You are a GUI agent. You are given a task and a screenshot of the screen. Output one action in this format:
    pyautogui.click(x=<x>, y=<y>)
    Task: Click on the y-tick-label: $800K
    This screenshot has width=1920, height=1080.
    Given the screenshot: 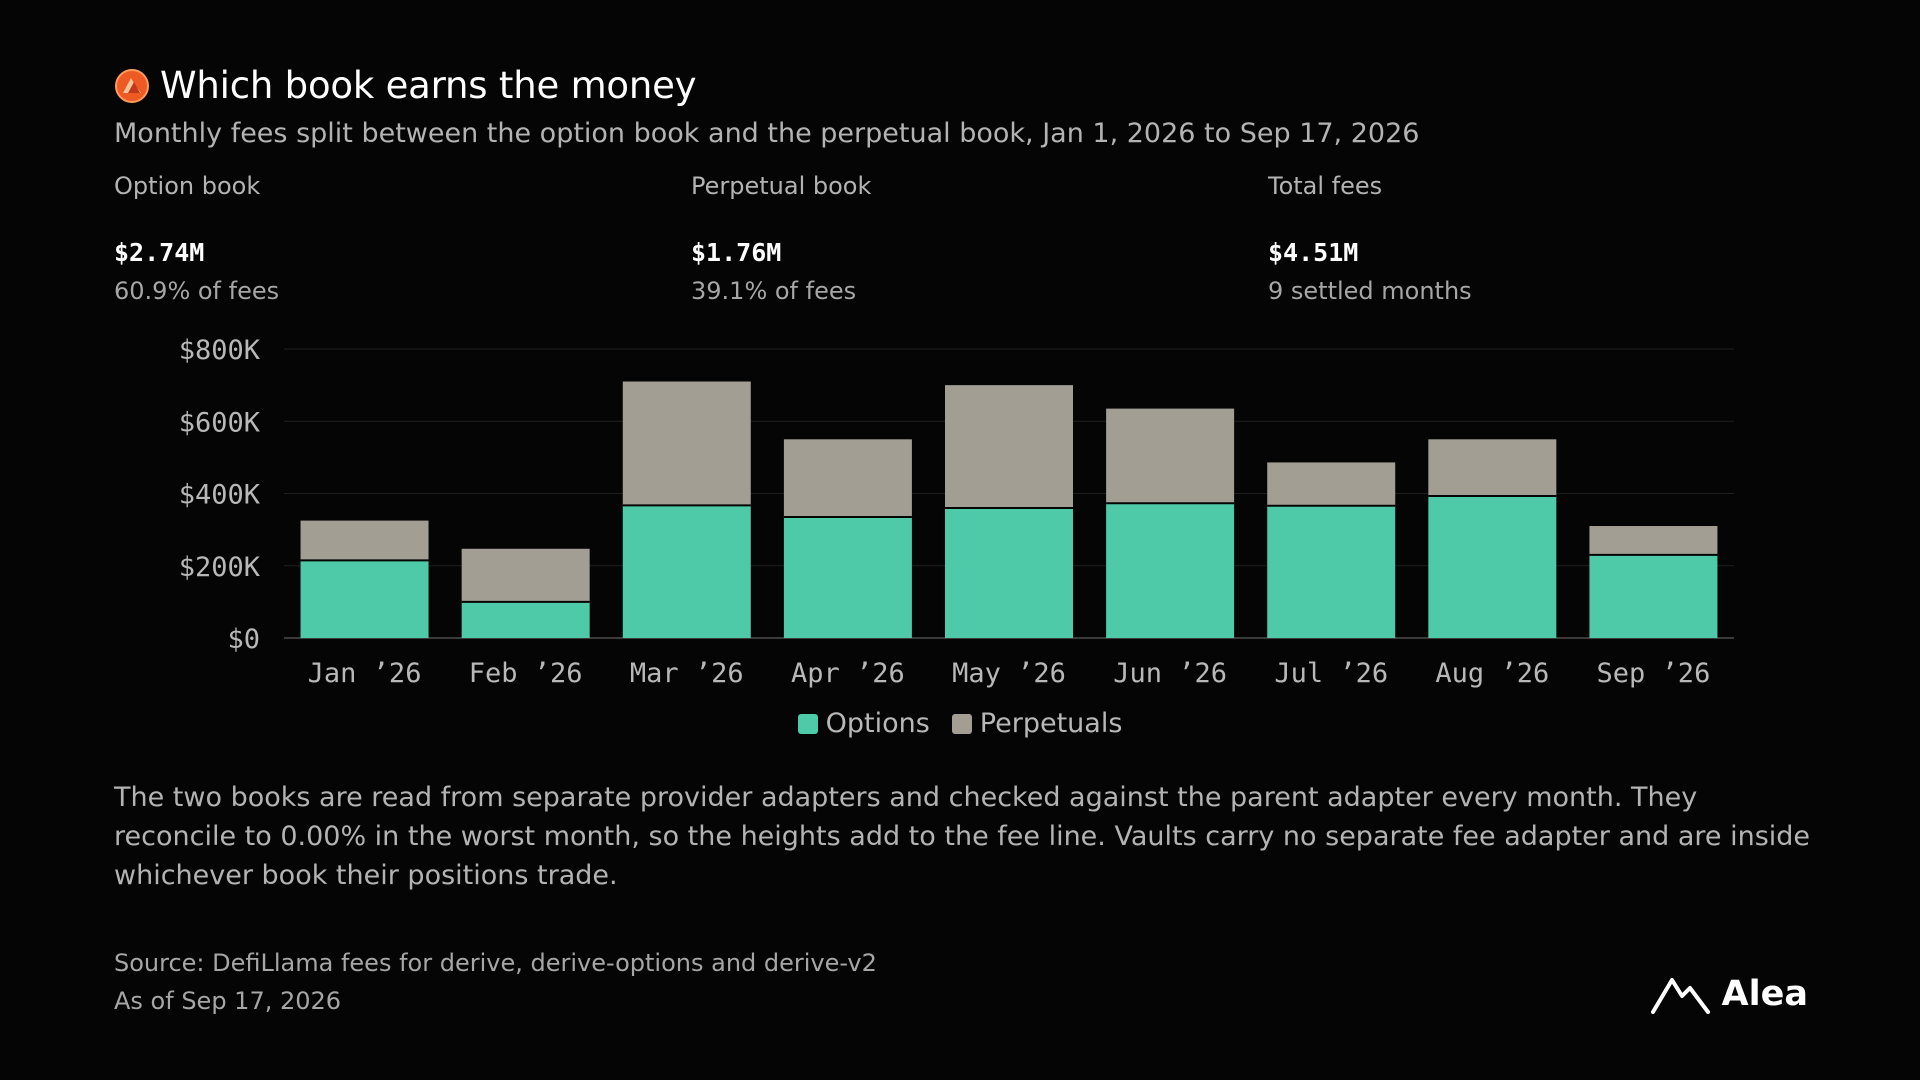 What is the action you would take?
    pyautogui.click(x=220, y=350)
    